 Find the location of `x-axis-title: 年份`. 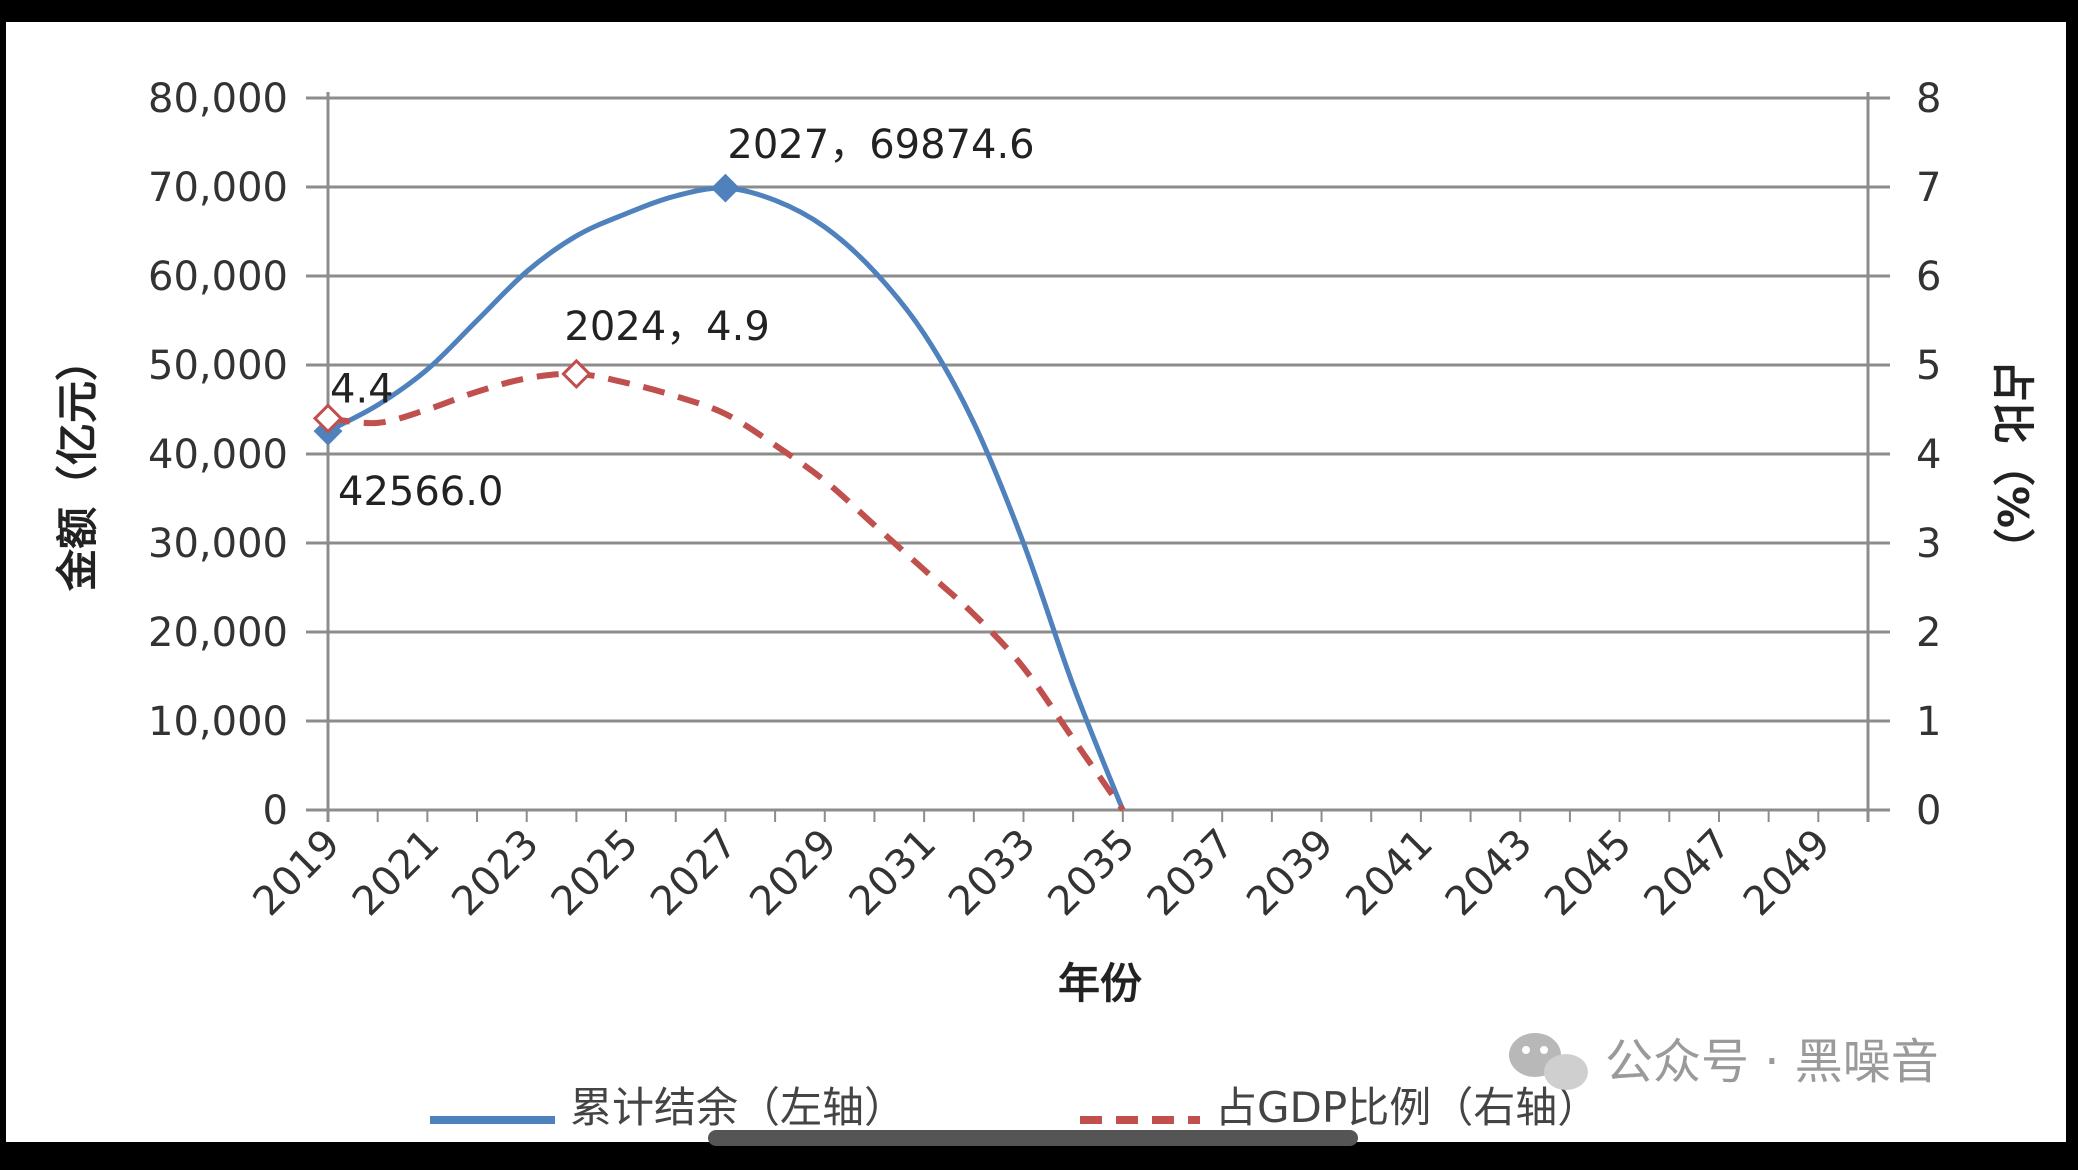

x-axis-title: 年份 is located at coordinates (1100, 983).